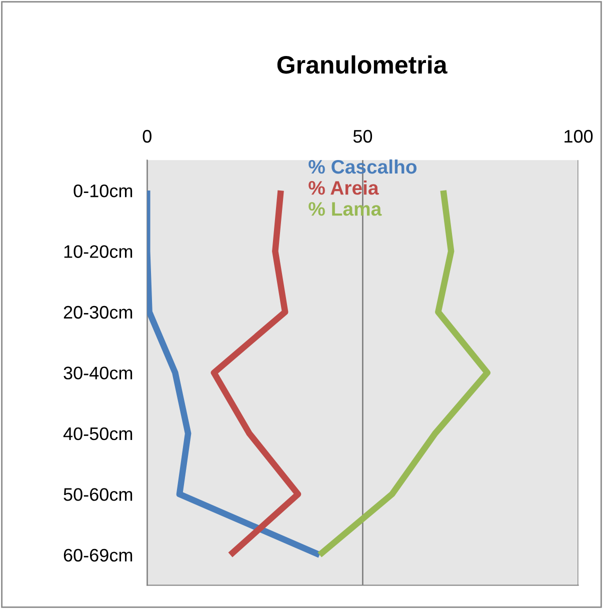 The width and height of the screenshot is (603, 609). What do you see at coordinates (578, 136) in the screenshot?
I see `x-tick-label: 100` at bounding box center [578, 136].